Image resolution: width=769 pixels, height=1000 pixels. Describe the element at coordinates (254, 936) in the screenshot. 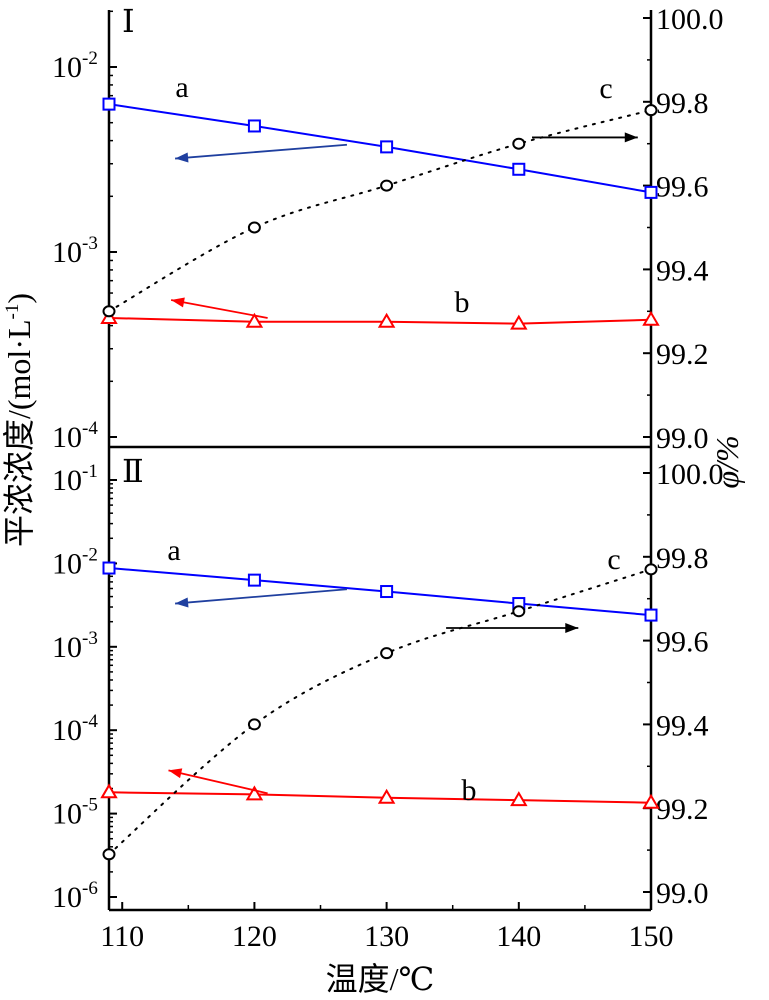

I see `x-tick-label: 120` at that location.